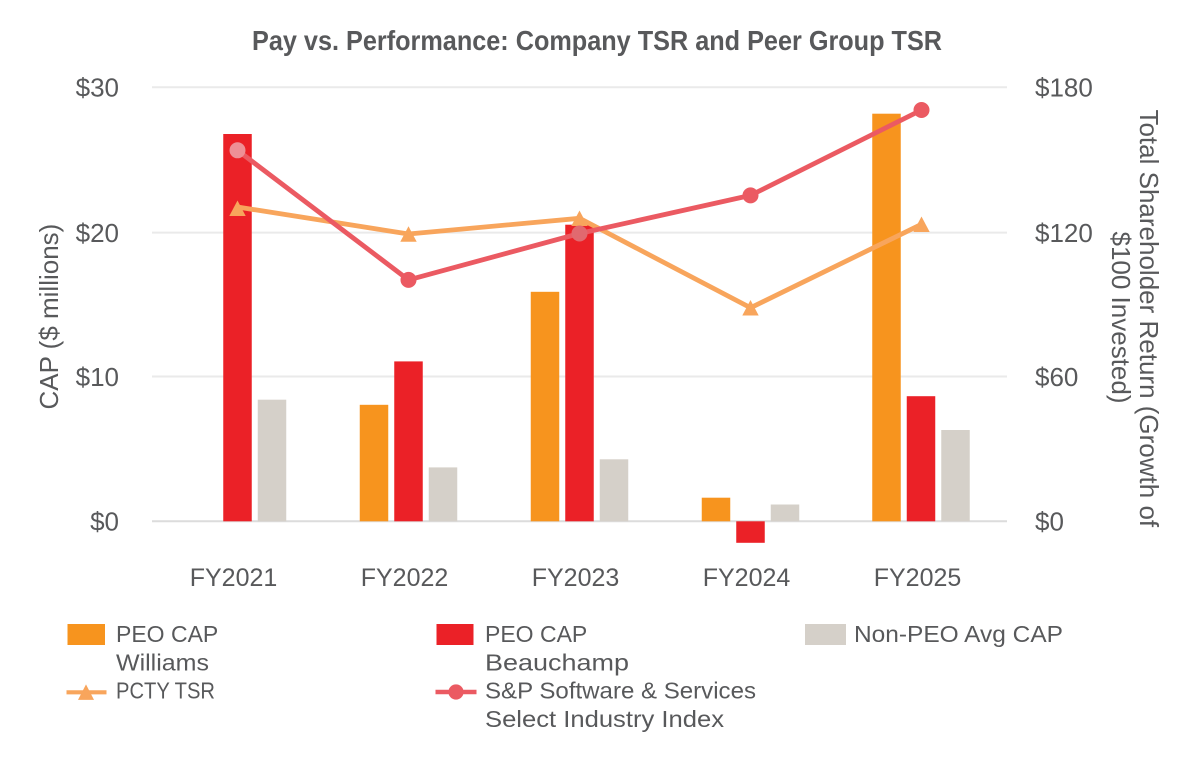 The width and height of the screenshot is (1200, 765). Describe the element at coordinates (97, 88) in the screenshot. I see `svg-text: $30` at that location.